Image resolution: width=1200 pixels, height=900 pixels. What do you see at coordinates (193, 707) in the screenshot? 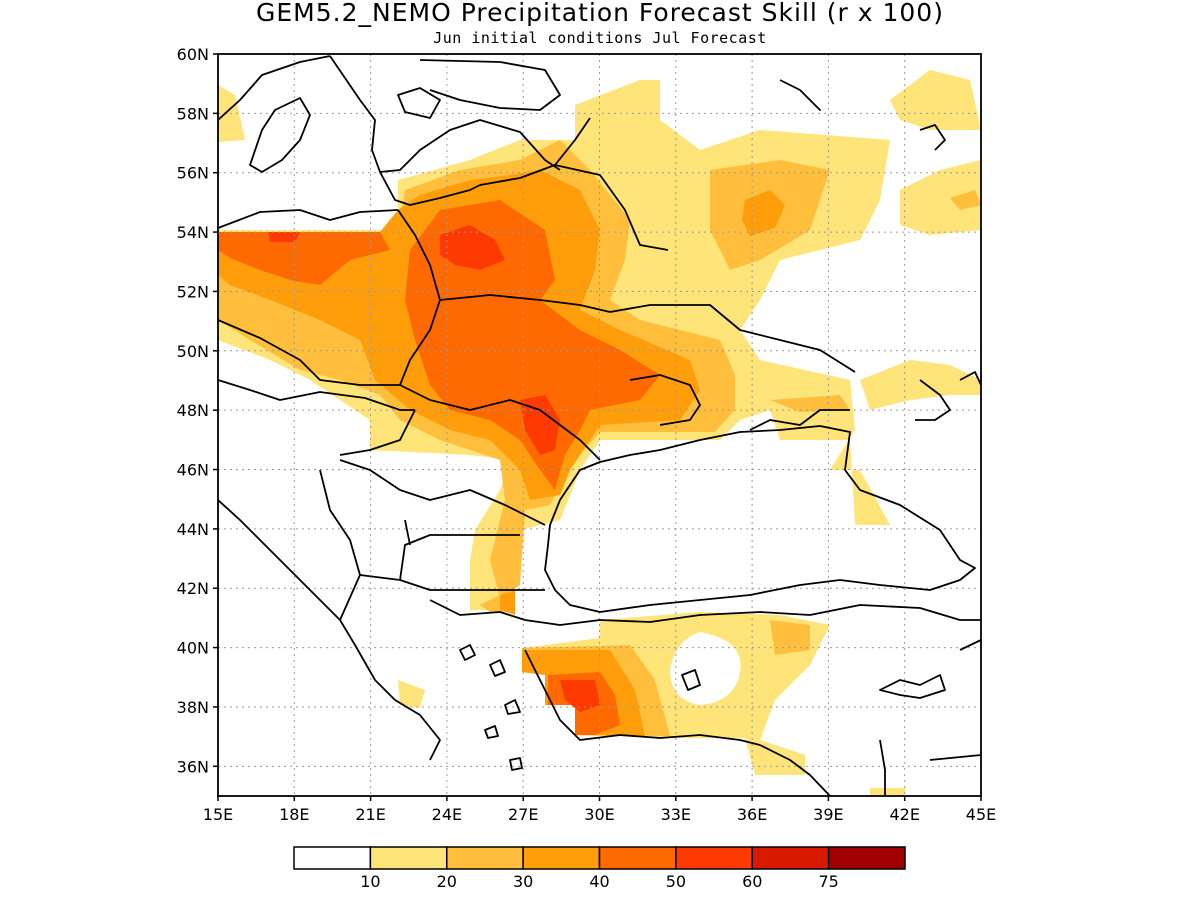
I see `lat-label: 38N` at bounding box center [193, 707].